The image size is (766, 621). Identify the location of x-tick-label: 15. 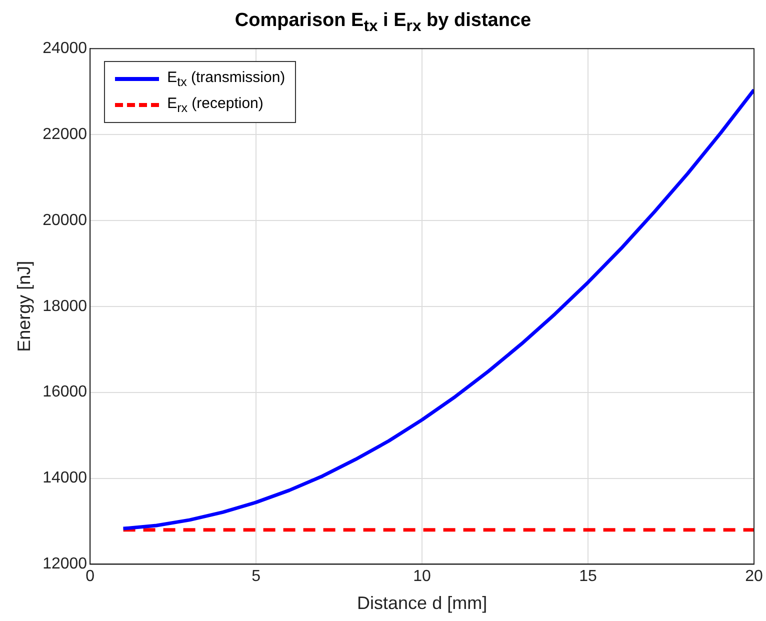
(588, 577).